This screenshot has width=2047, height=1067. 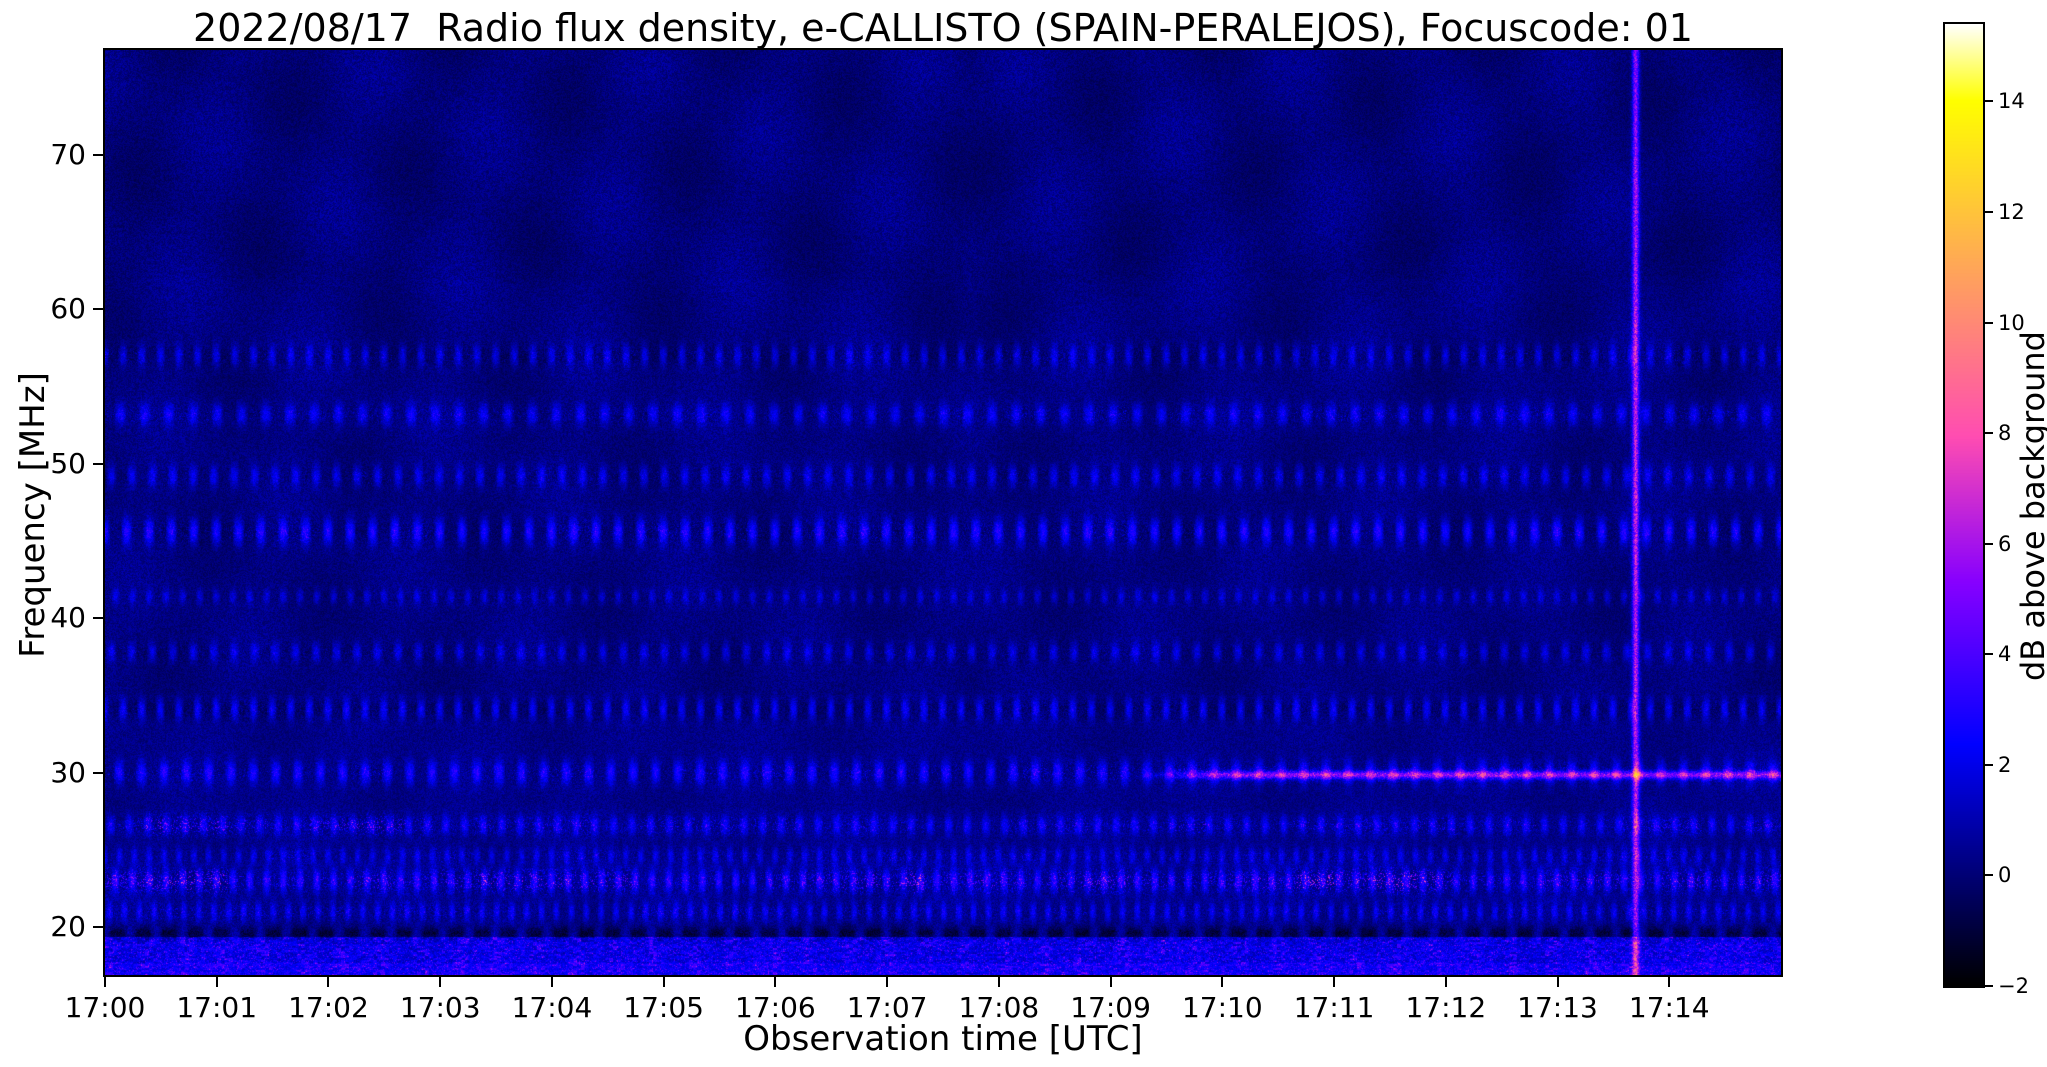 I want to click on x-tick-label: 17:01, so click(x=217, y=1007).